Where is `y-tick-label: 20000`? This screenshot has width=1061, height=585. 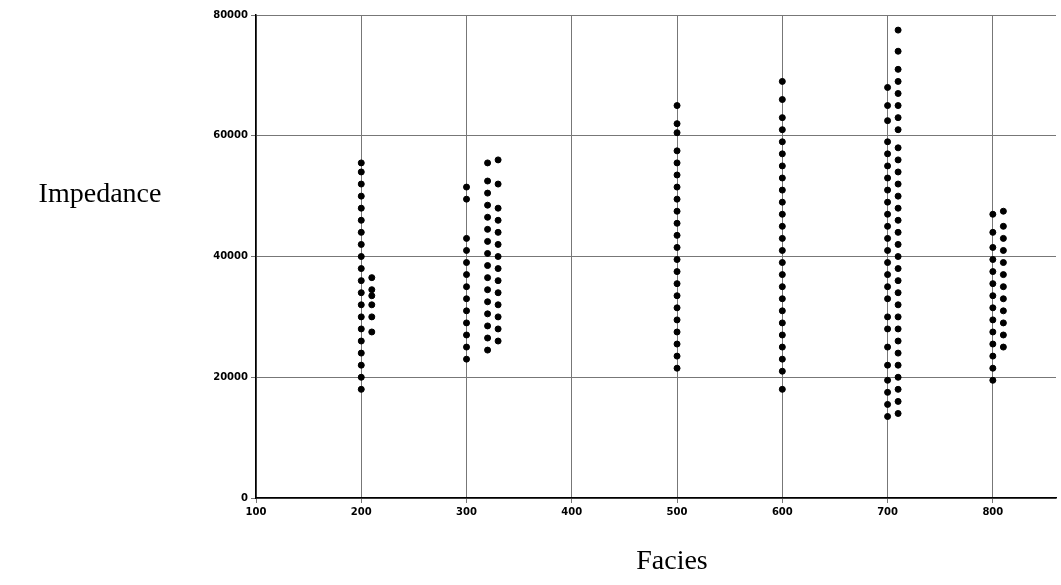
y-tick-label: 20000 is located at coordinates (231, 376).